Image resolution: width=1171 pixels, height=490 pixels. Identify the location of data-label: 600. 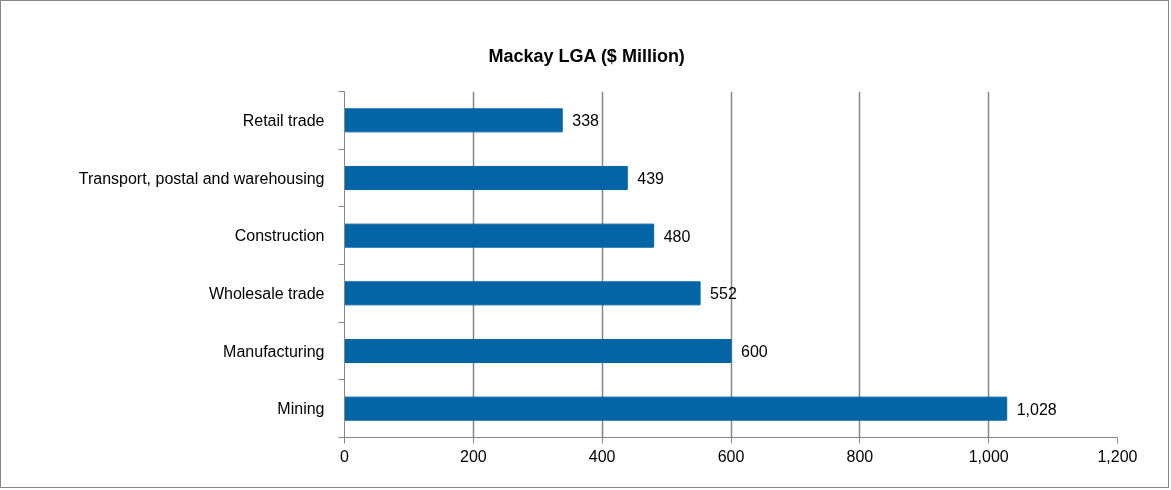
(754, 351).